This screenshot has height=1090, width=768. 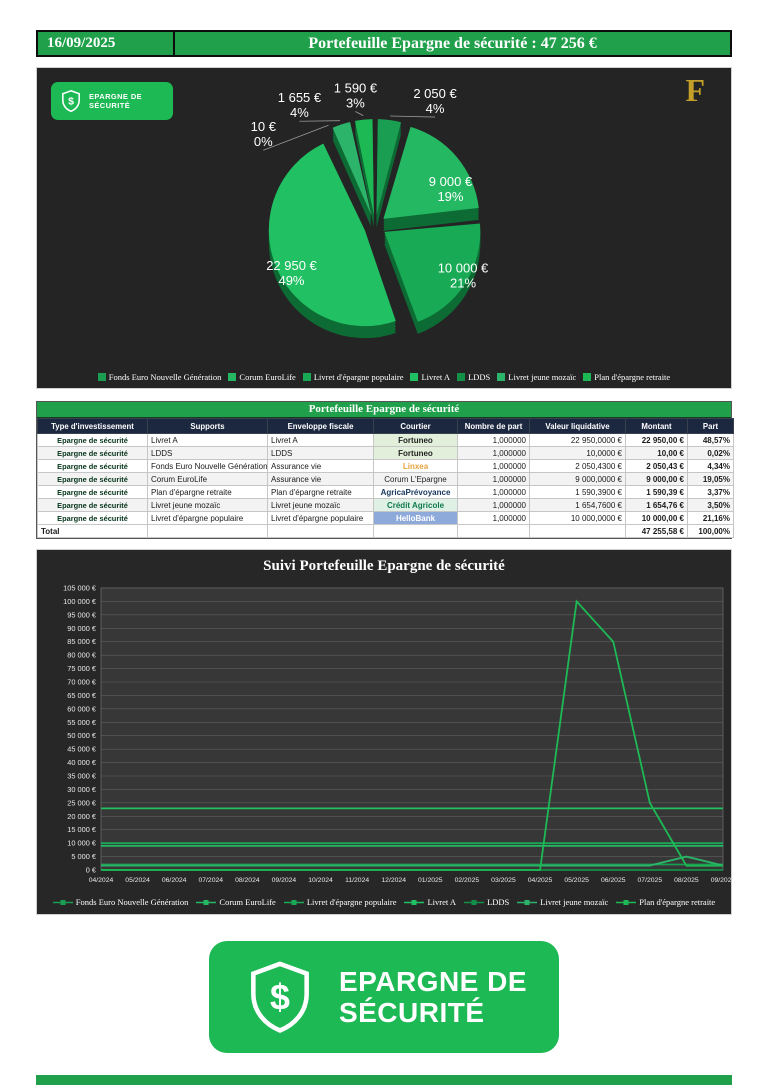 I want to click on x-axis-label: 04/2024, so click(x=101, y=880).